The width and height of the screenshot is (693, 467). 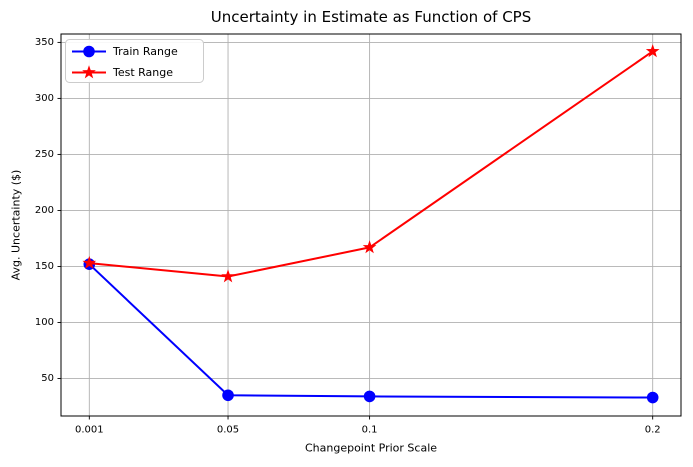 What do you see at coordinates (44, 154) in the screenshot?
I see `y-tick-label: 250` at bounding box center [44, 154].